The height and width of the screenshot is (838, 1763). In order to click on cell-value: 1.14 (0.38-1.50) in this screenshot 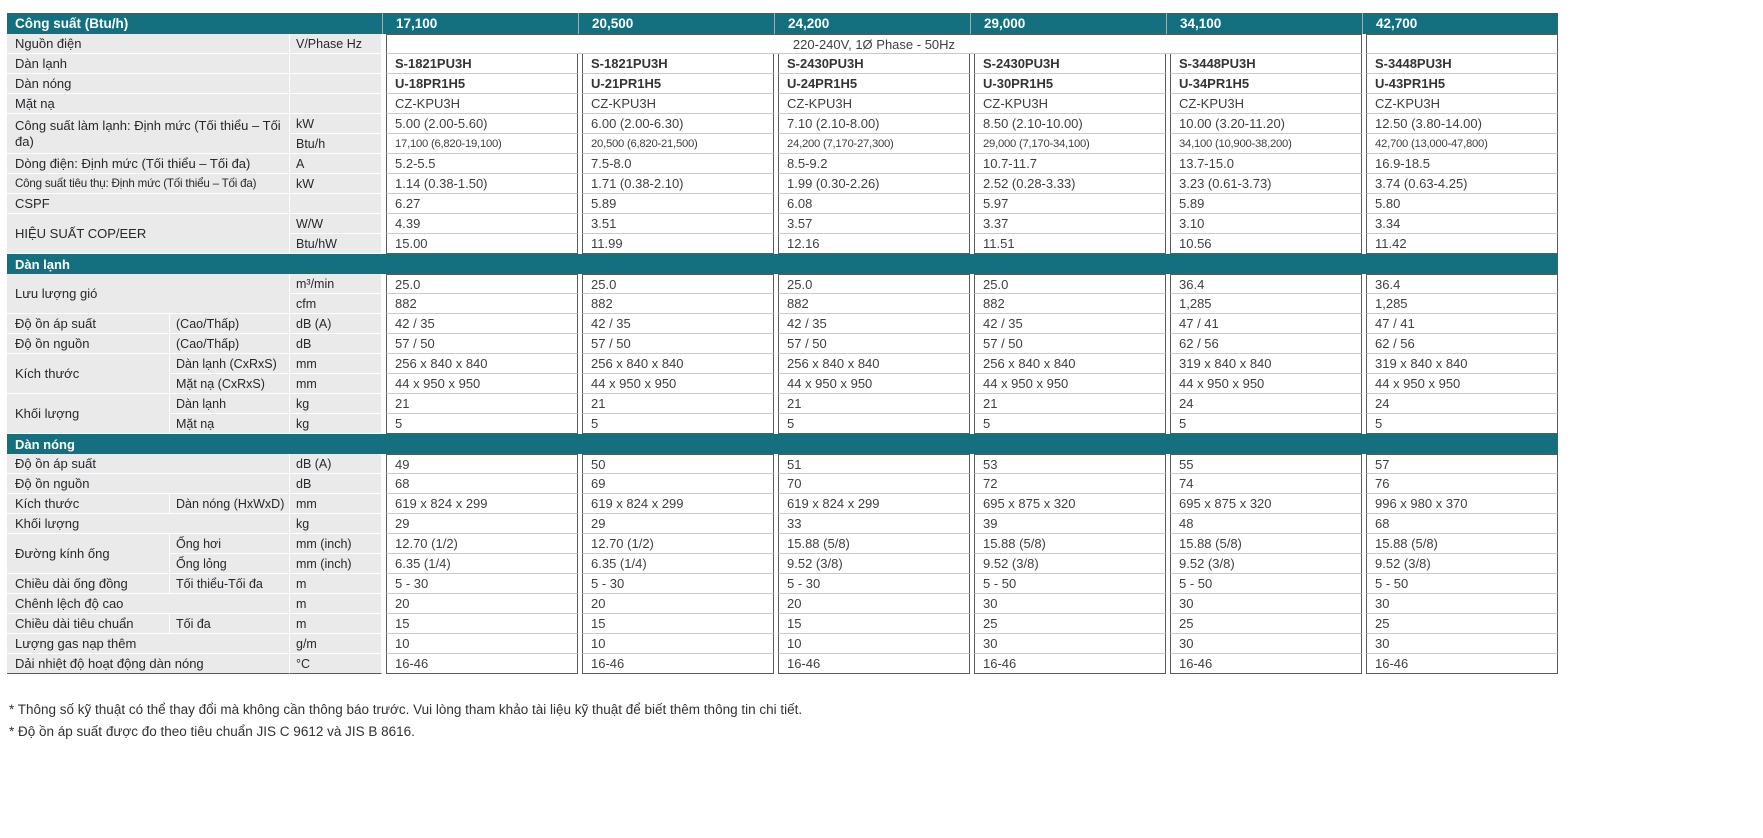, I will do `click(482, 184)`.